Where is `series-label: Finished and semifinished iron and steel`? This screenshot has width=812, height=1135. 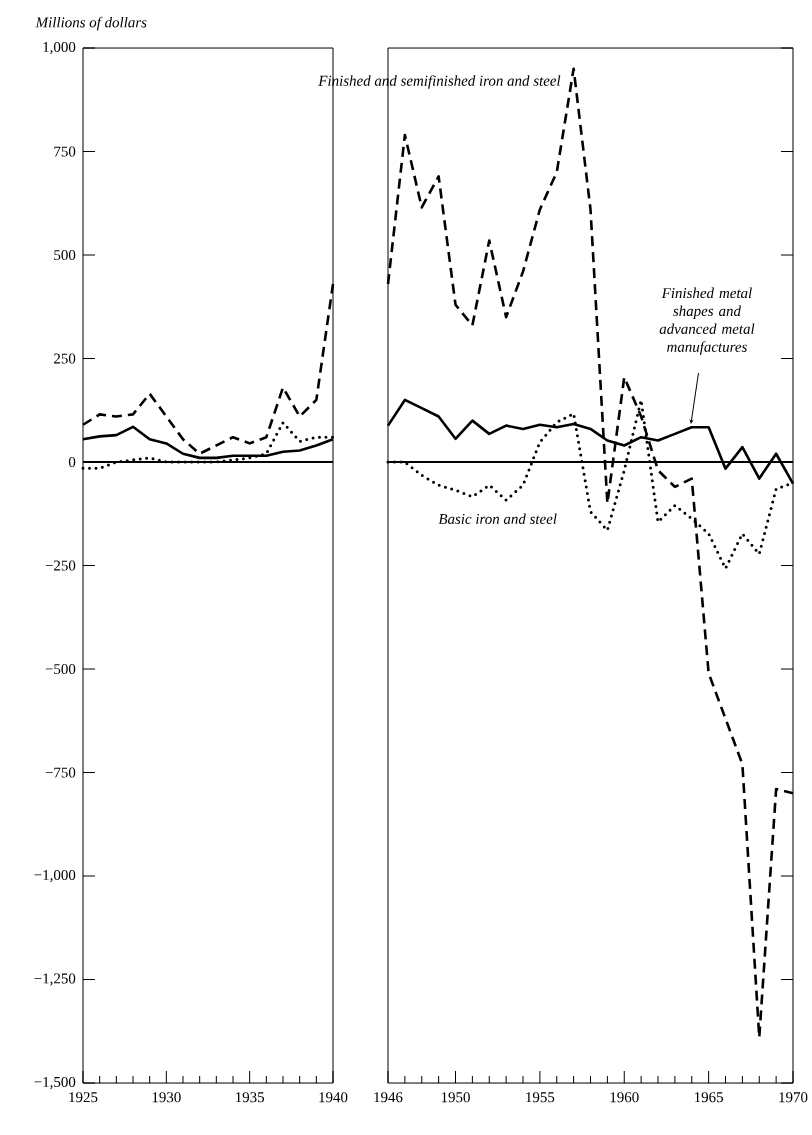 series-label: Finished and semifinished iron and steel is located at coordinates (439, 82).